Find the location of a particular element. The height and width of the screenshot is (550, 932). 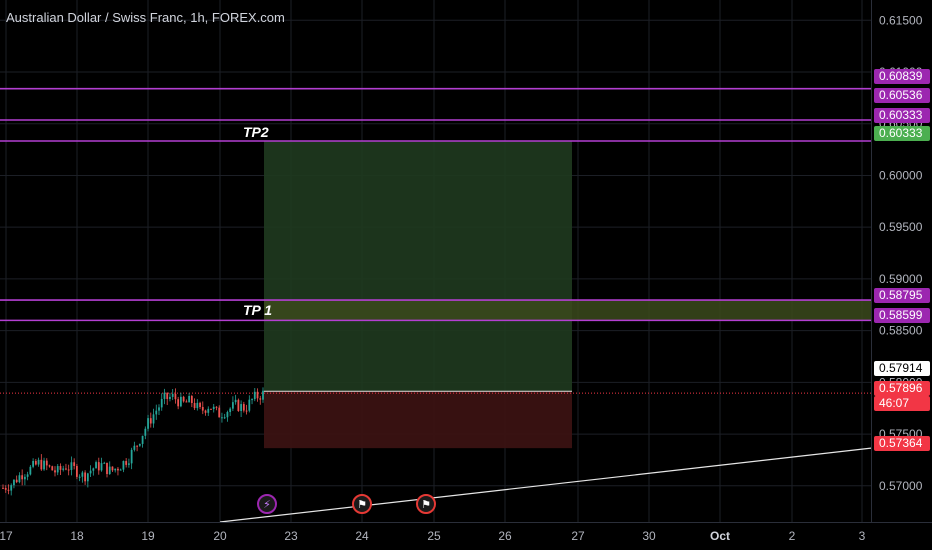

countdown-badge: 46:07 is located at coordinates (902, 403).